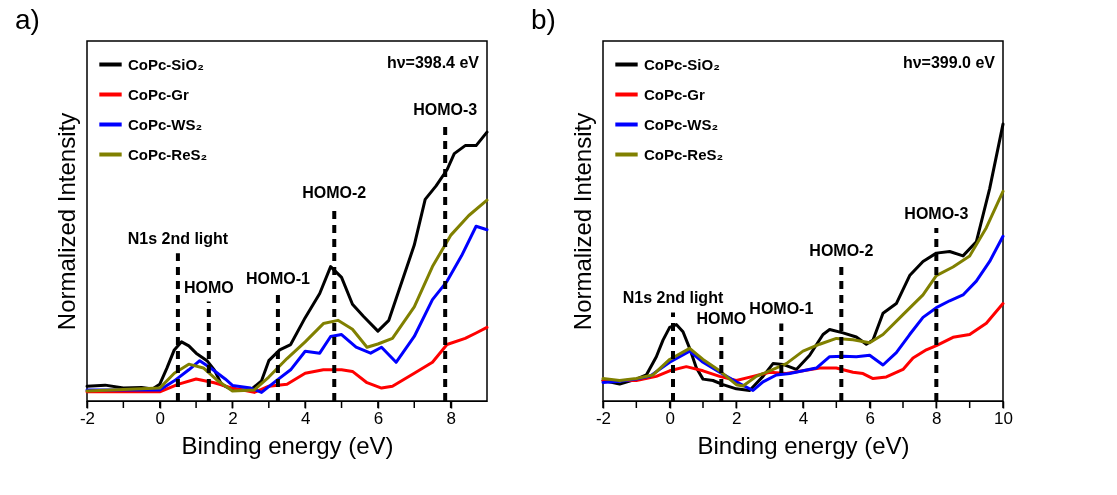  I want to click on x-tick-label: 10, so click(1003, 418).